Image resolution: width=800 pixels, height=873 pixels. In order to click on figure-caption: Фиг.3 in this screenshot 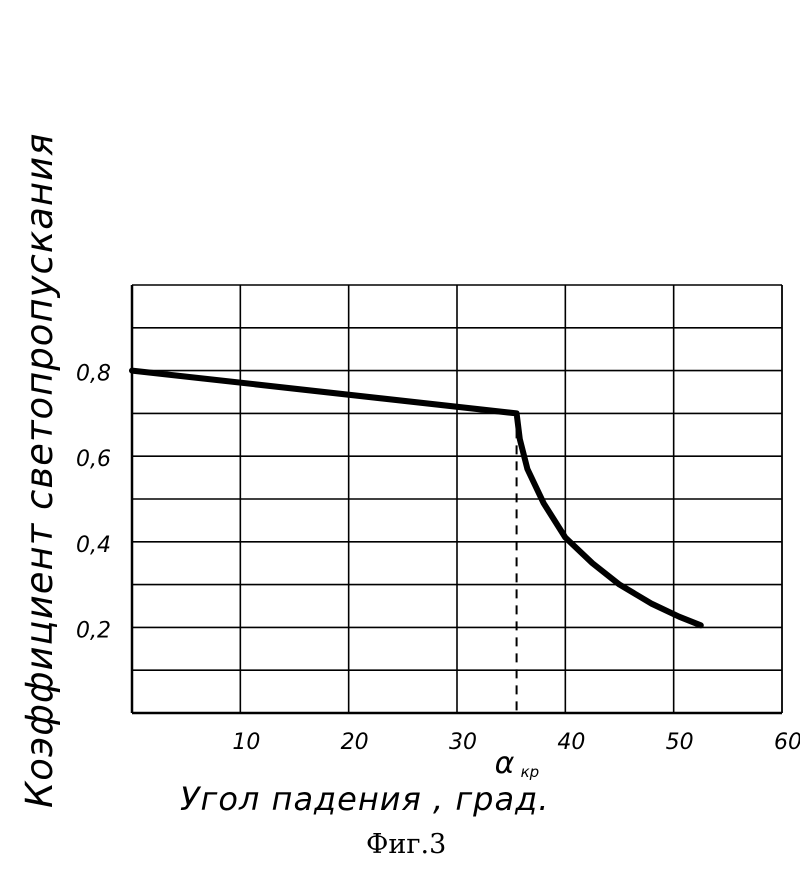, I will do `click(406, 844)`.